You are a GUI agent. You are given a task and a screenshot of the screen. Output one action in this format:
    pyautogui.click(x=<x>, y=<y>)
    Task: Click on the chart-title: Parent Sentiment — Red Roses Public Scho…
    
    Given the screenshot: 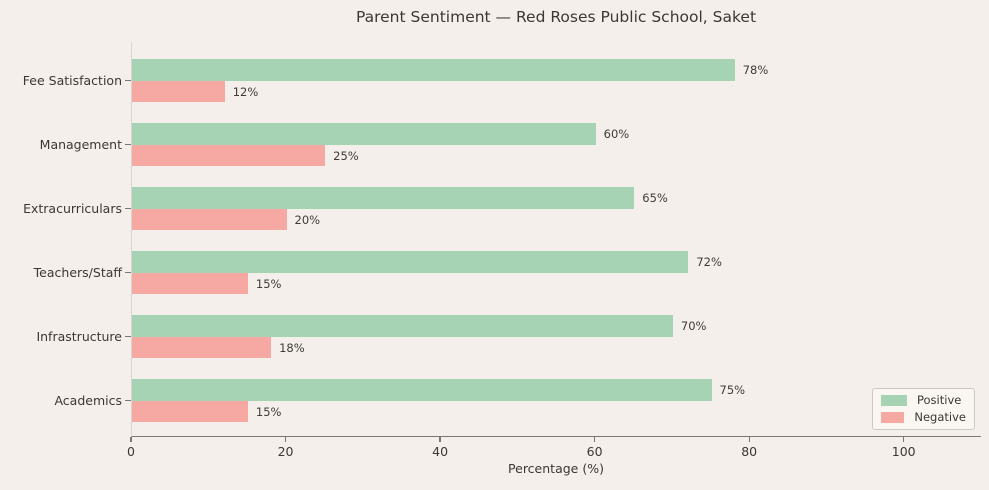 What is the action you would take?
    pyautogui.click(x=556, y=17)
    